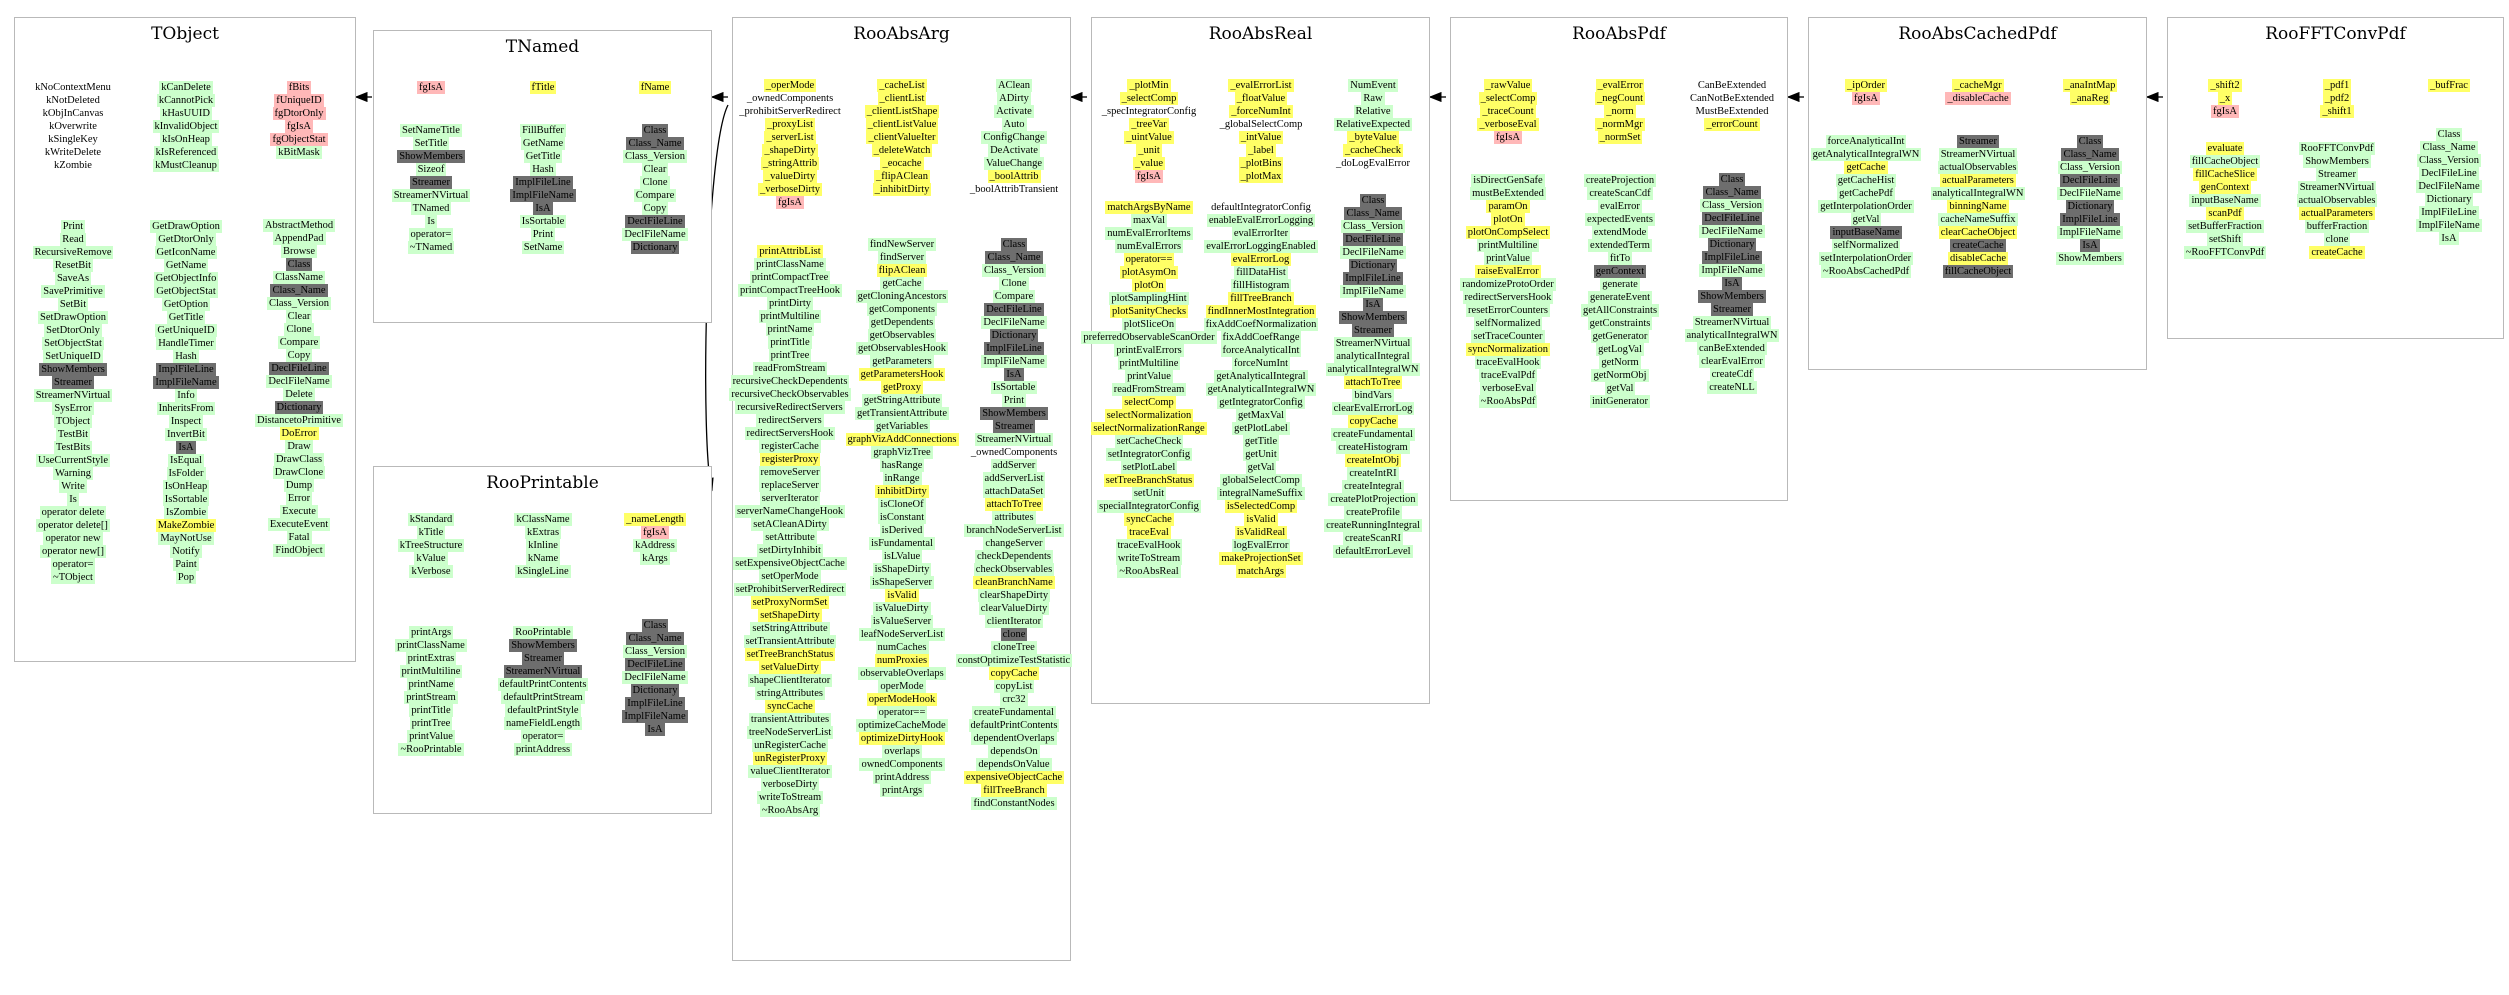 This screenshot has width=2509, height=995. I want to click on class-member: createIntegral, so click(1373, 486).